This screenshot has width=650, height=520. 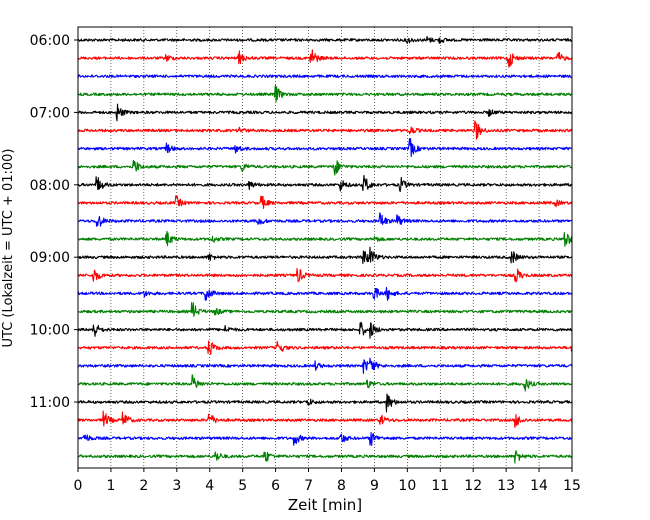 What do you see at coordinates (539, 486) in the screenshot?
I see `x-tick-label: 14` at bounding box center [539, 486].